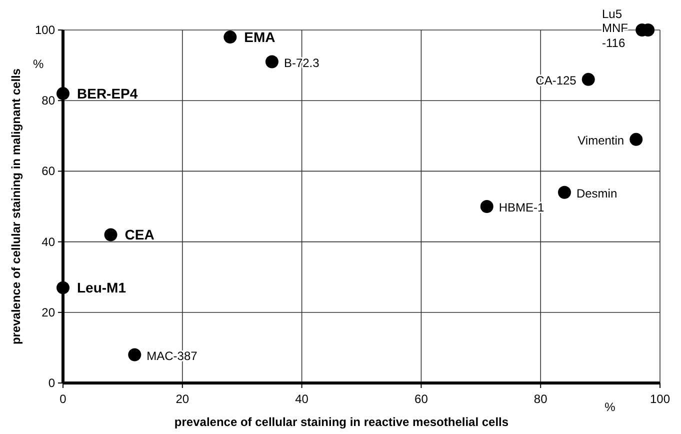 The image size is (681, 434). Describe the element at coordinates (49, 171) in the screenshot. I see `y-tick-label: 60` at that location.